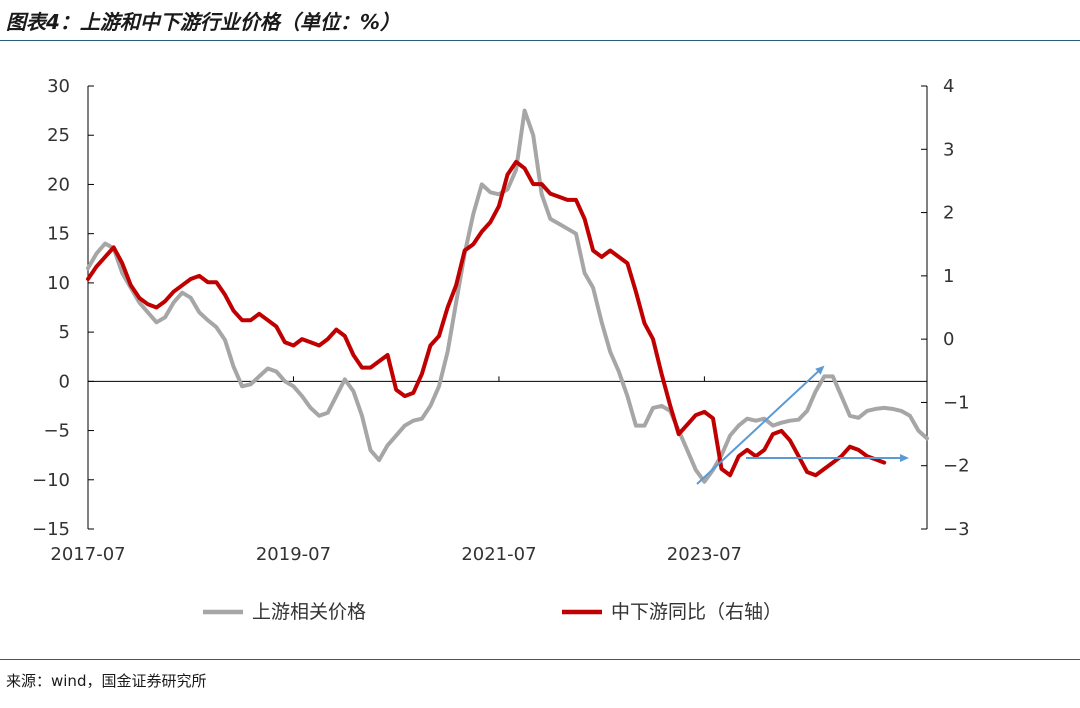  I want to click on legend-label-upstream: 上游相关价格, so click(309, 612).